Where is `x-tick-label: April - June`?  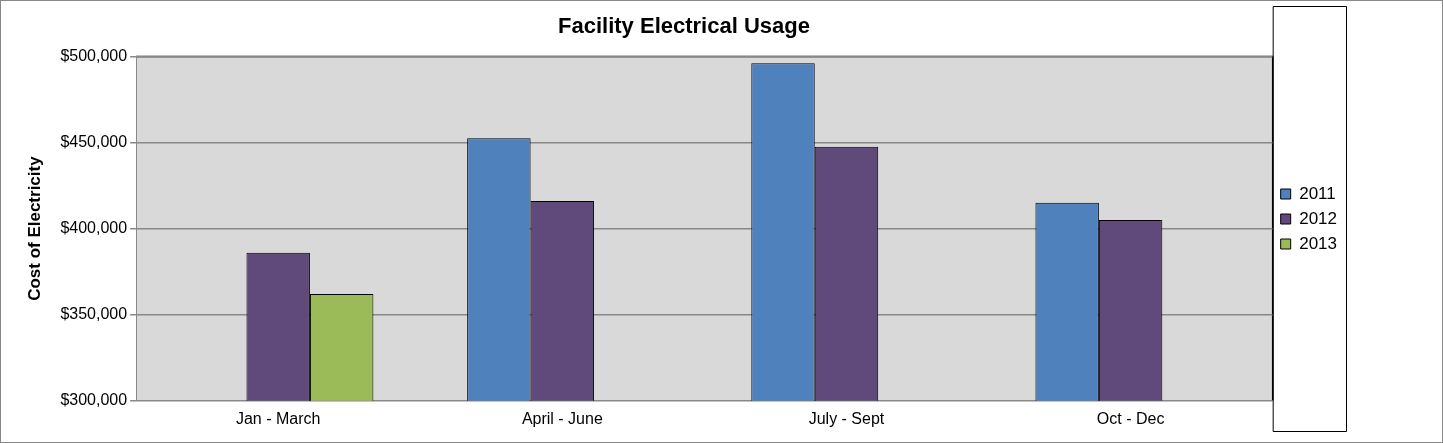
x-tick-label: April - June is located at coordinates (562, 418).